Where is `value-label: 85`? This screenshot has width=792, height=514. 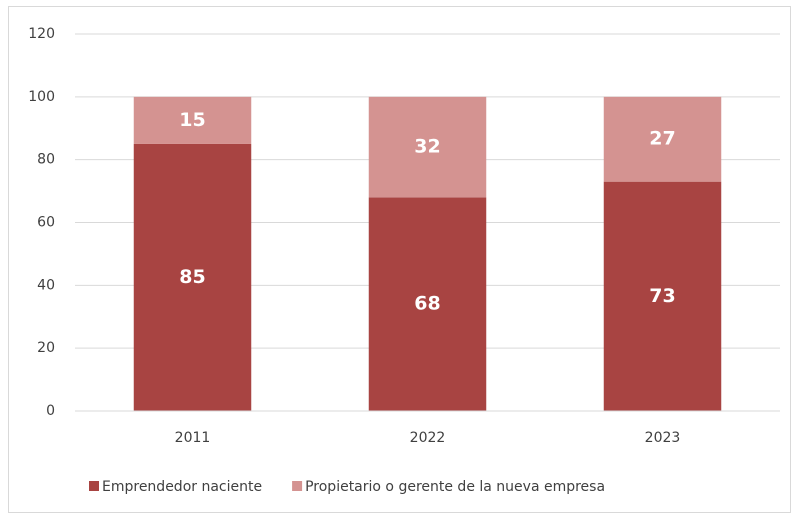 value-label: 85 is located at coordinates (192, 277).